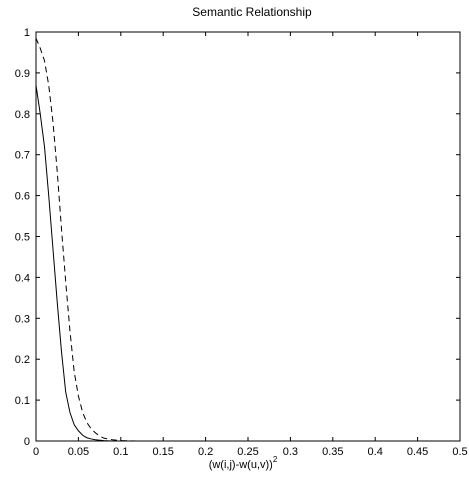 The width and height of the screenshot is (469, 492). What do you see at coordinates (252, 12) in the screenshot?
I see `chart-title: Semantic Relationship` at bounding box center [252, 12].